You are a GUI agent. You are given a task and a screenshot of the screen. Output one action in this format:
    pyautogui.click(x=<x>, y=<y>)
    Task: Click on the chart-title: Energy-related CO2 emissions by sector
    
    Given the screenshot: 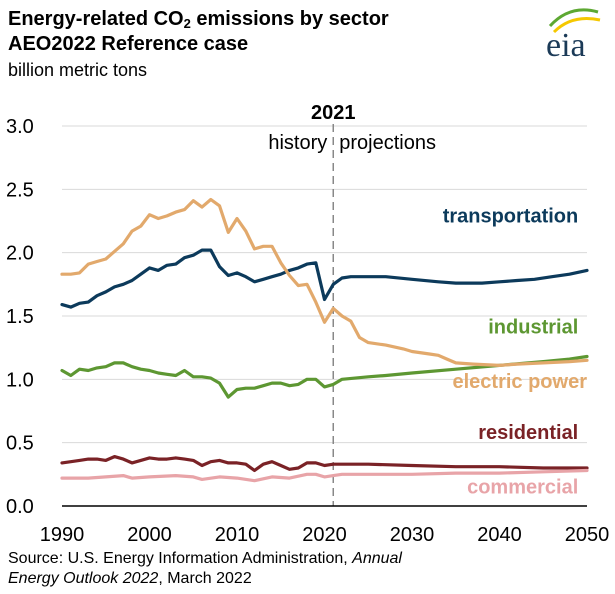 What is the action you would take?
    pyautogui.click(x=198, y=19)
    